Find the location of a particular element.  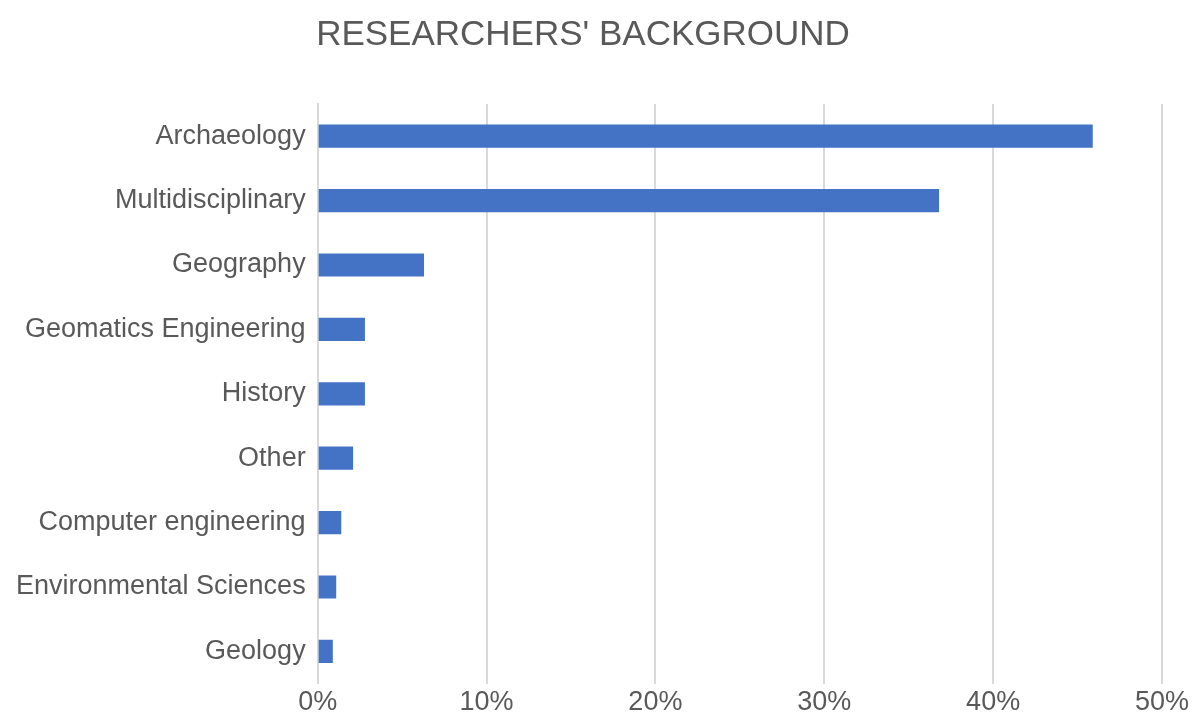

x-tick-label: 30% is located at coordinates (824, 701).